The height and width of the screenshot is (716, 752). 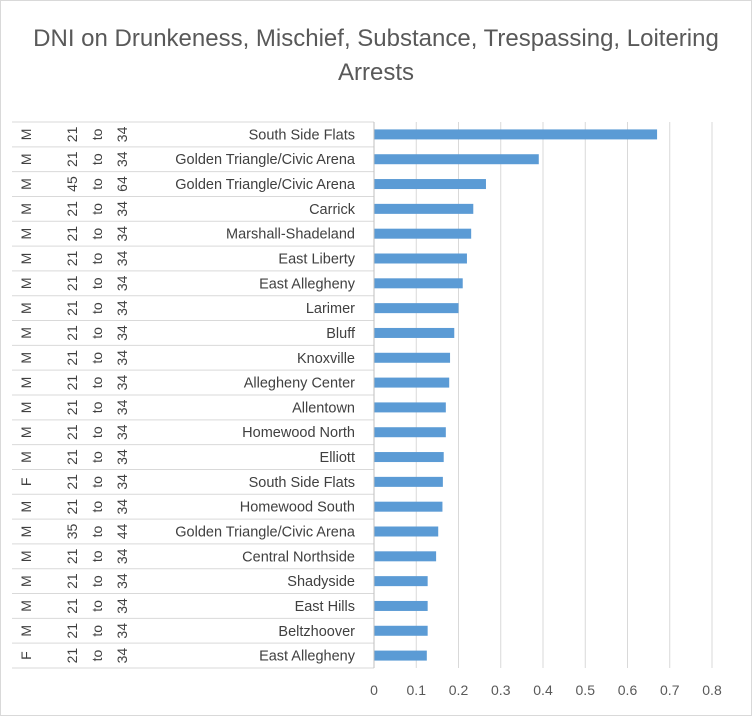 What do you see at coordinates (337, 458) in the screenshot?
I see `category-neighborhood-label: Elliott` at bounding box center [337, 458].